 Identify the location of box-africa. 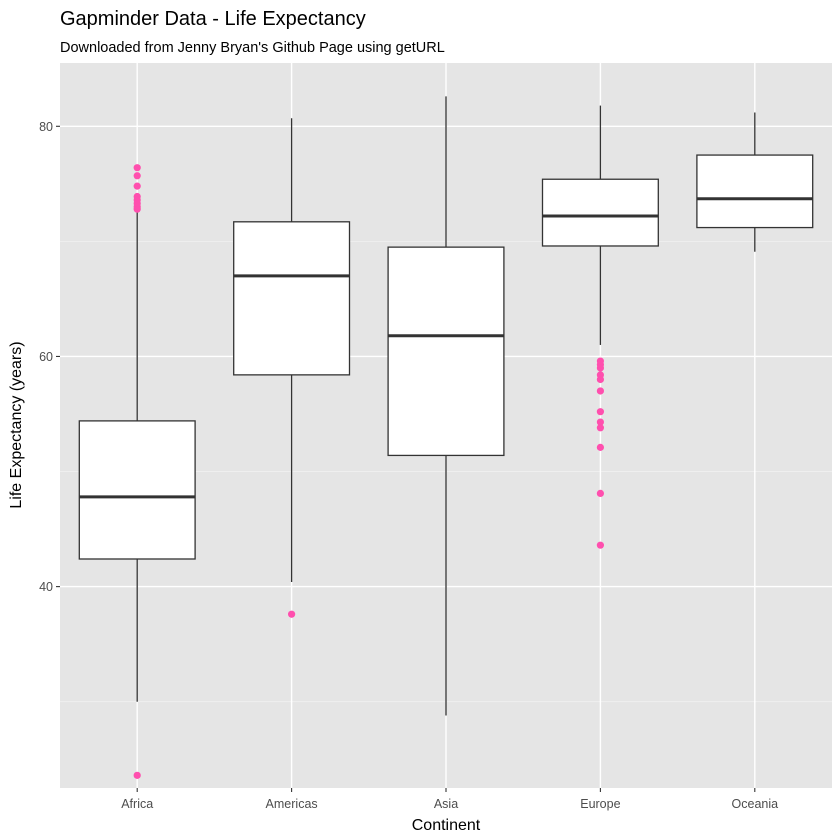
(137, 471).